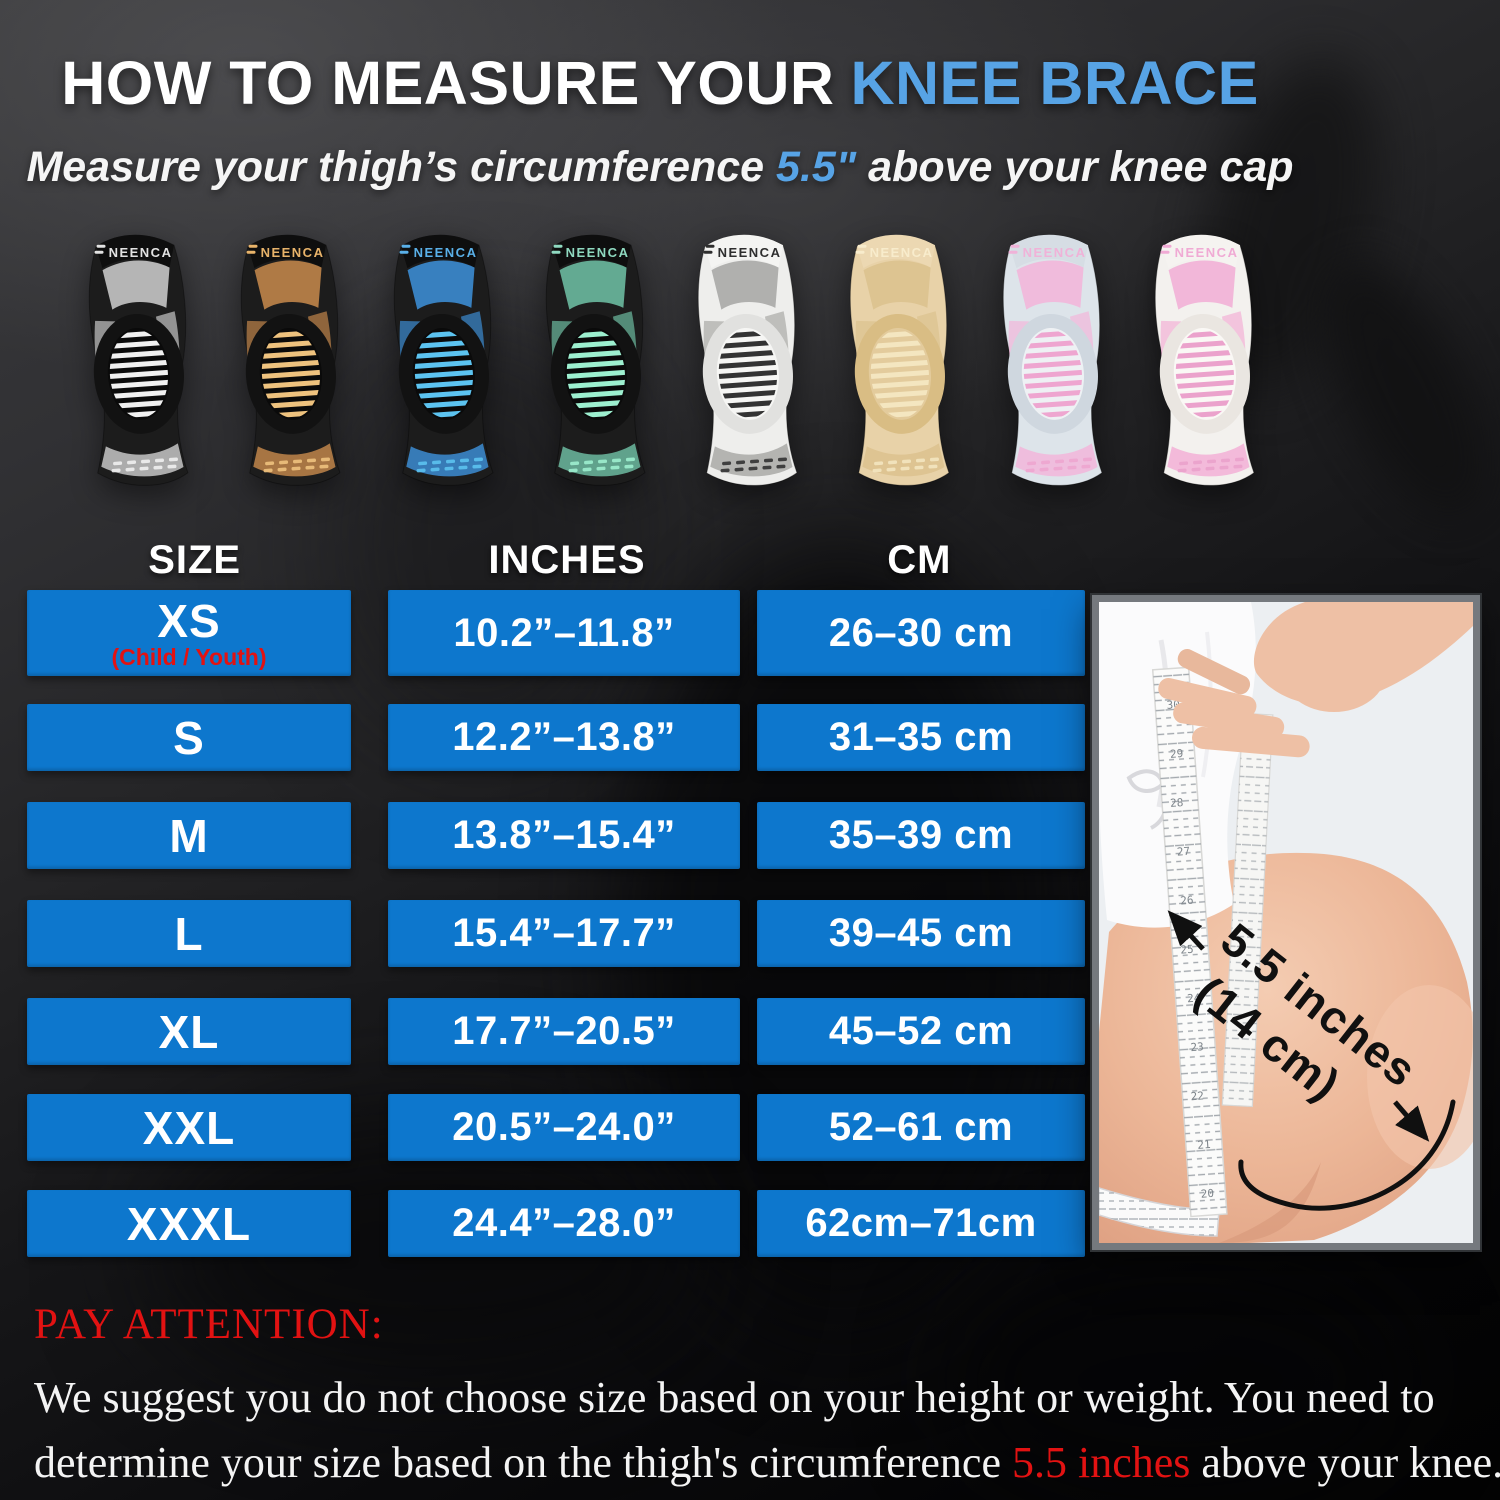 The image size is (1500, 1500). I want to click on inches-value: 13.8”–15.4”, so click(564, 835).